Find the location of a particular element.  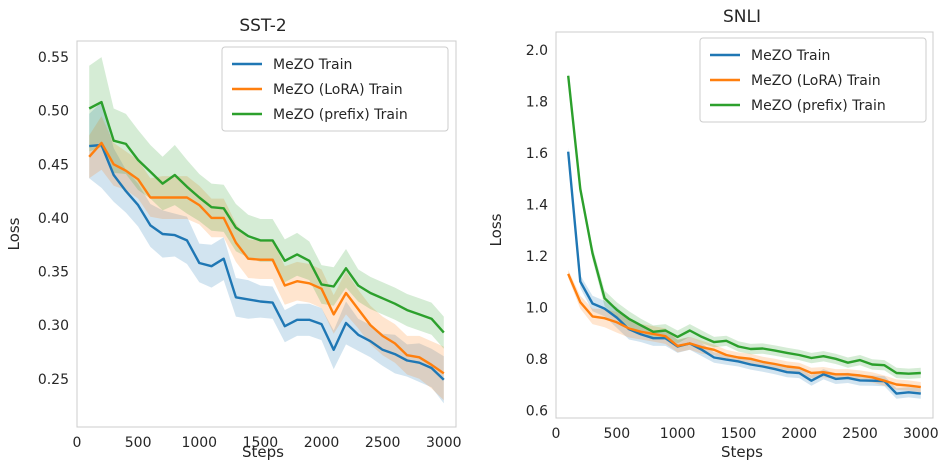

sst2-legend-box is located at coordinates (335, 89).